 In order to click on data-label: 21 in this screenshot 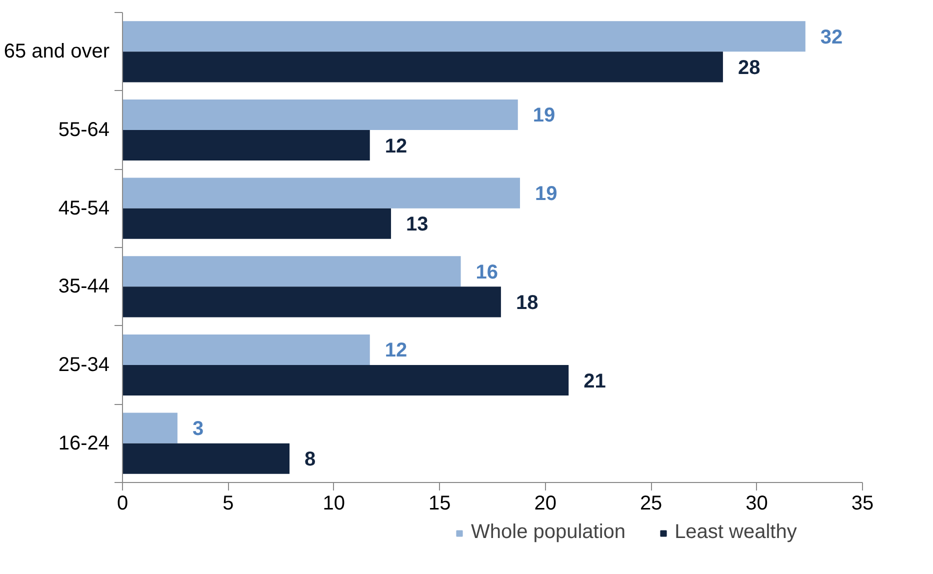, I will do `click(595, 381)`.